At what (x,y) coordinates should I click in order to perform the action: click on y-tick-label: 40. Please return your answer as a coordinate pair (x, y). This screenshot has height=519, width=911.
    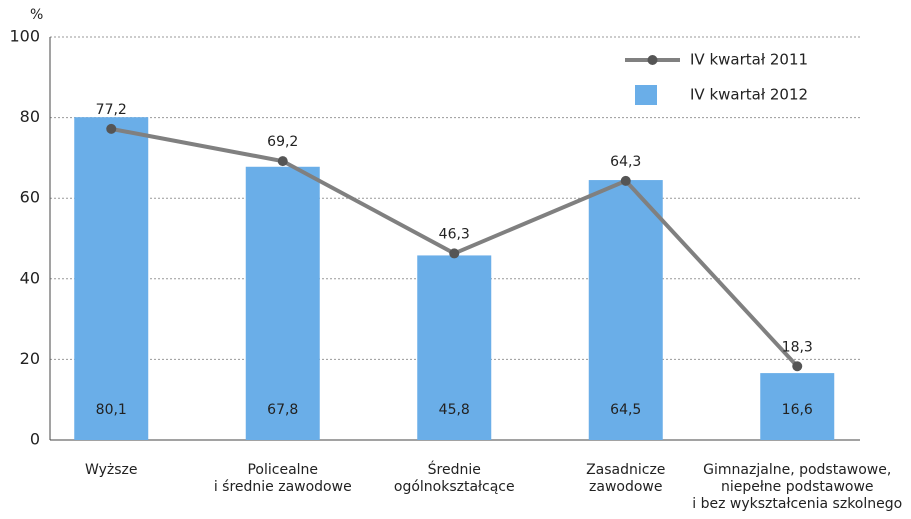
    Looking at the image, I should click on (30, 277).